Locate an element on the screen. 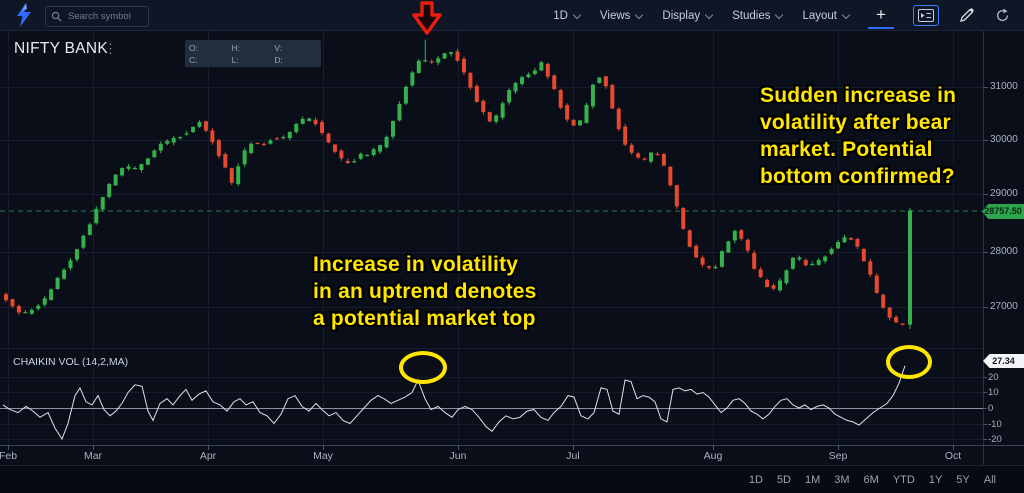 Image resolution: width=1024 pixels, height=493 pixels. panel-toggle-icon is located at coordinates (926, 15).